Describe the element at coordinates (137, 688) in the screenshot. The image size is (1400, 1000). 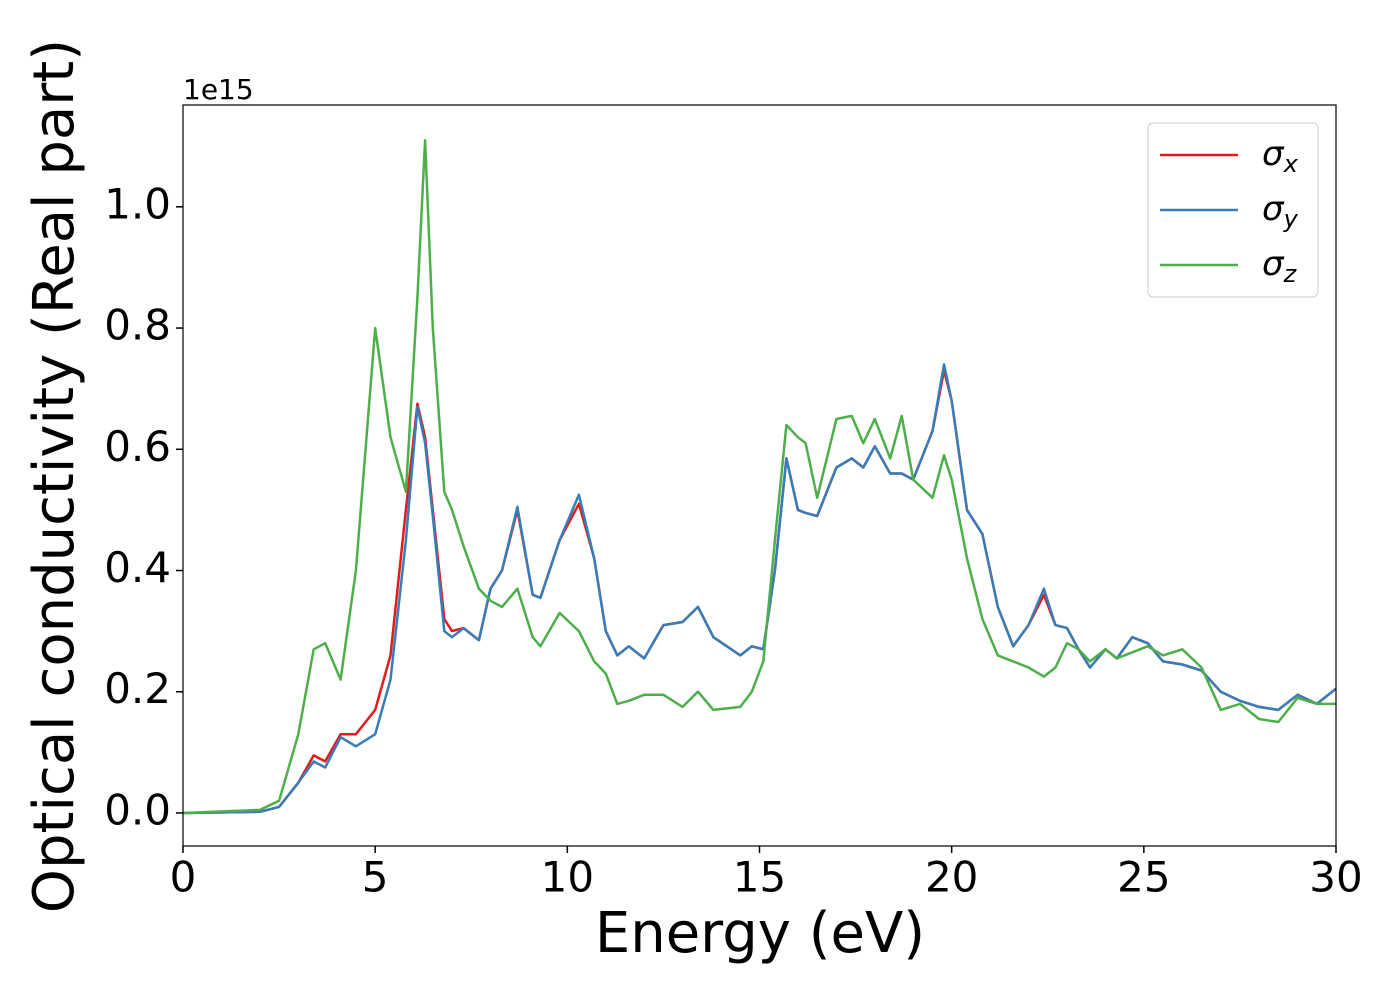
I see `y-tick-label: 0.2` at that location.